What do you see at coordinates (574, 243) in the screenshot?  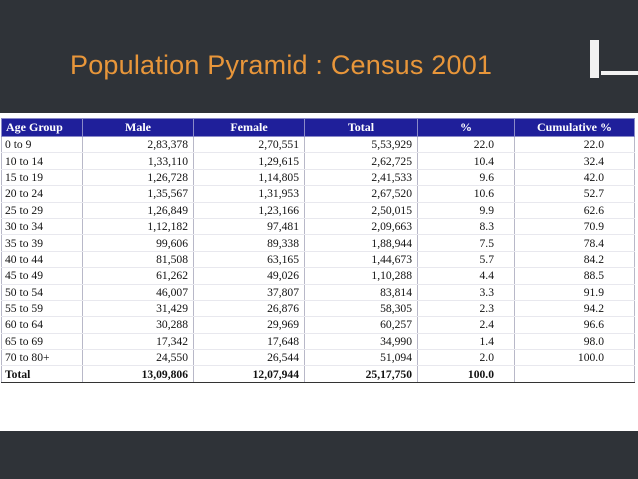 I see `cell-cumulative: 78.4` at bounding box center [574, 243].